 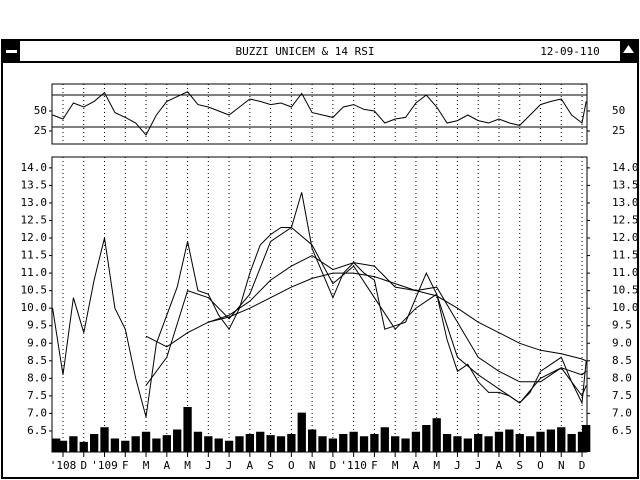 I want to click on x-tick-label: F, so click(x=374, y=465).